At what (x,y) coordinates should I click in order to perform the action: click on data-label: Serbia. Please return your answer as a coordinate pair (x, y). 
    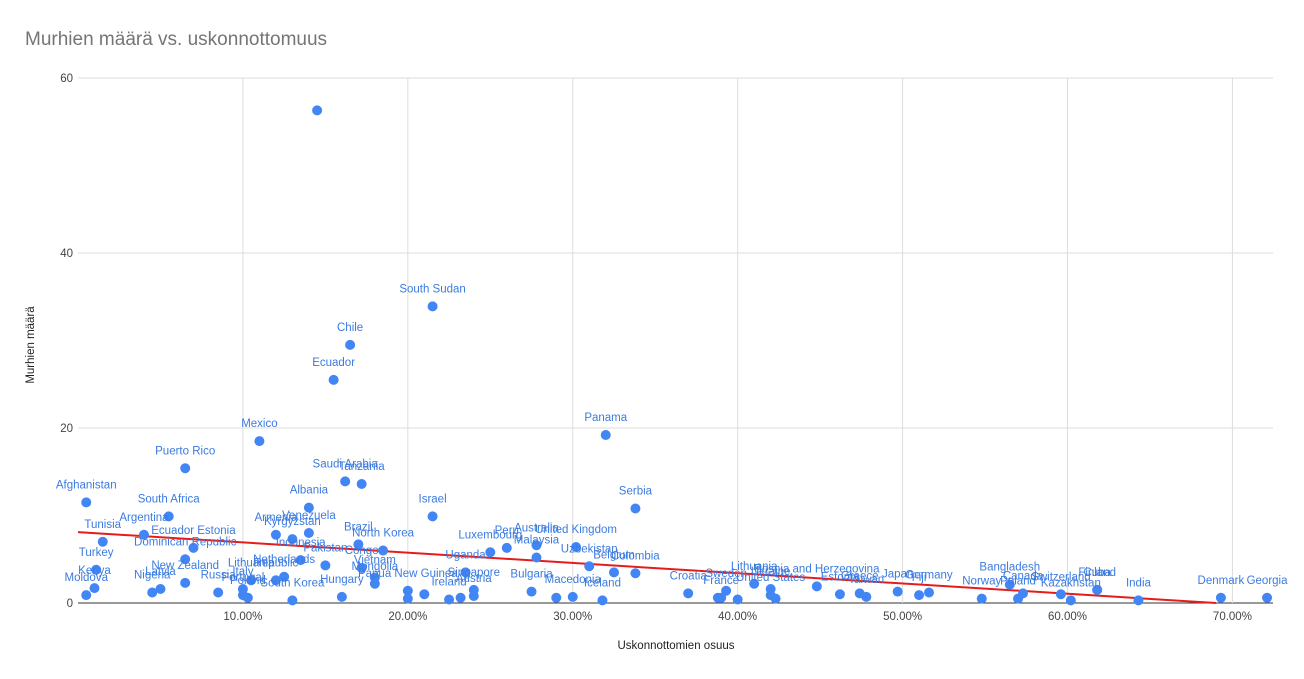
    Looking at the image, I should click on (636, 492).